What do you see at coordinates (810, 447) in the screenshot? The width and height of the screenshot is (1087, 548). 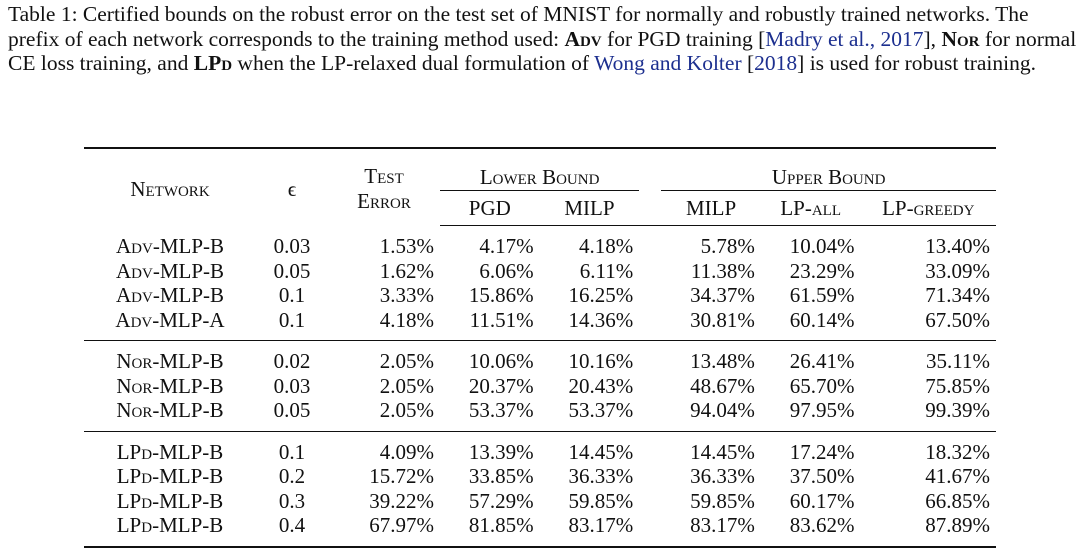 I see `cell-lp-all: 17.24%` at bounding box center [810, 447].